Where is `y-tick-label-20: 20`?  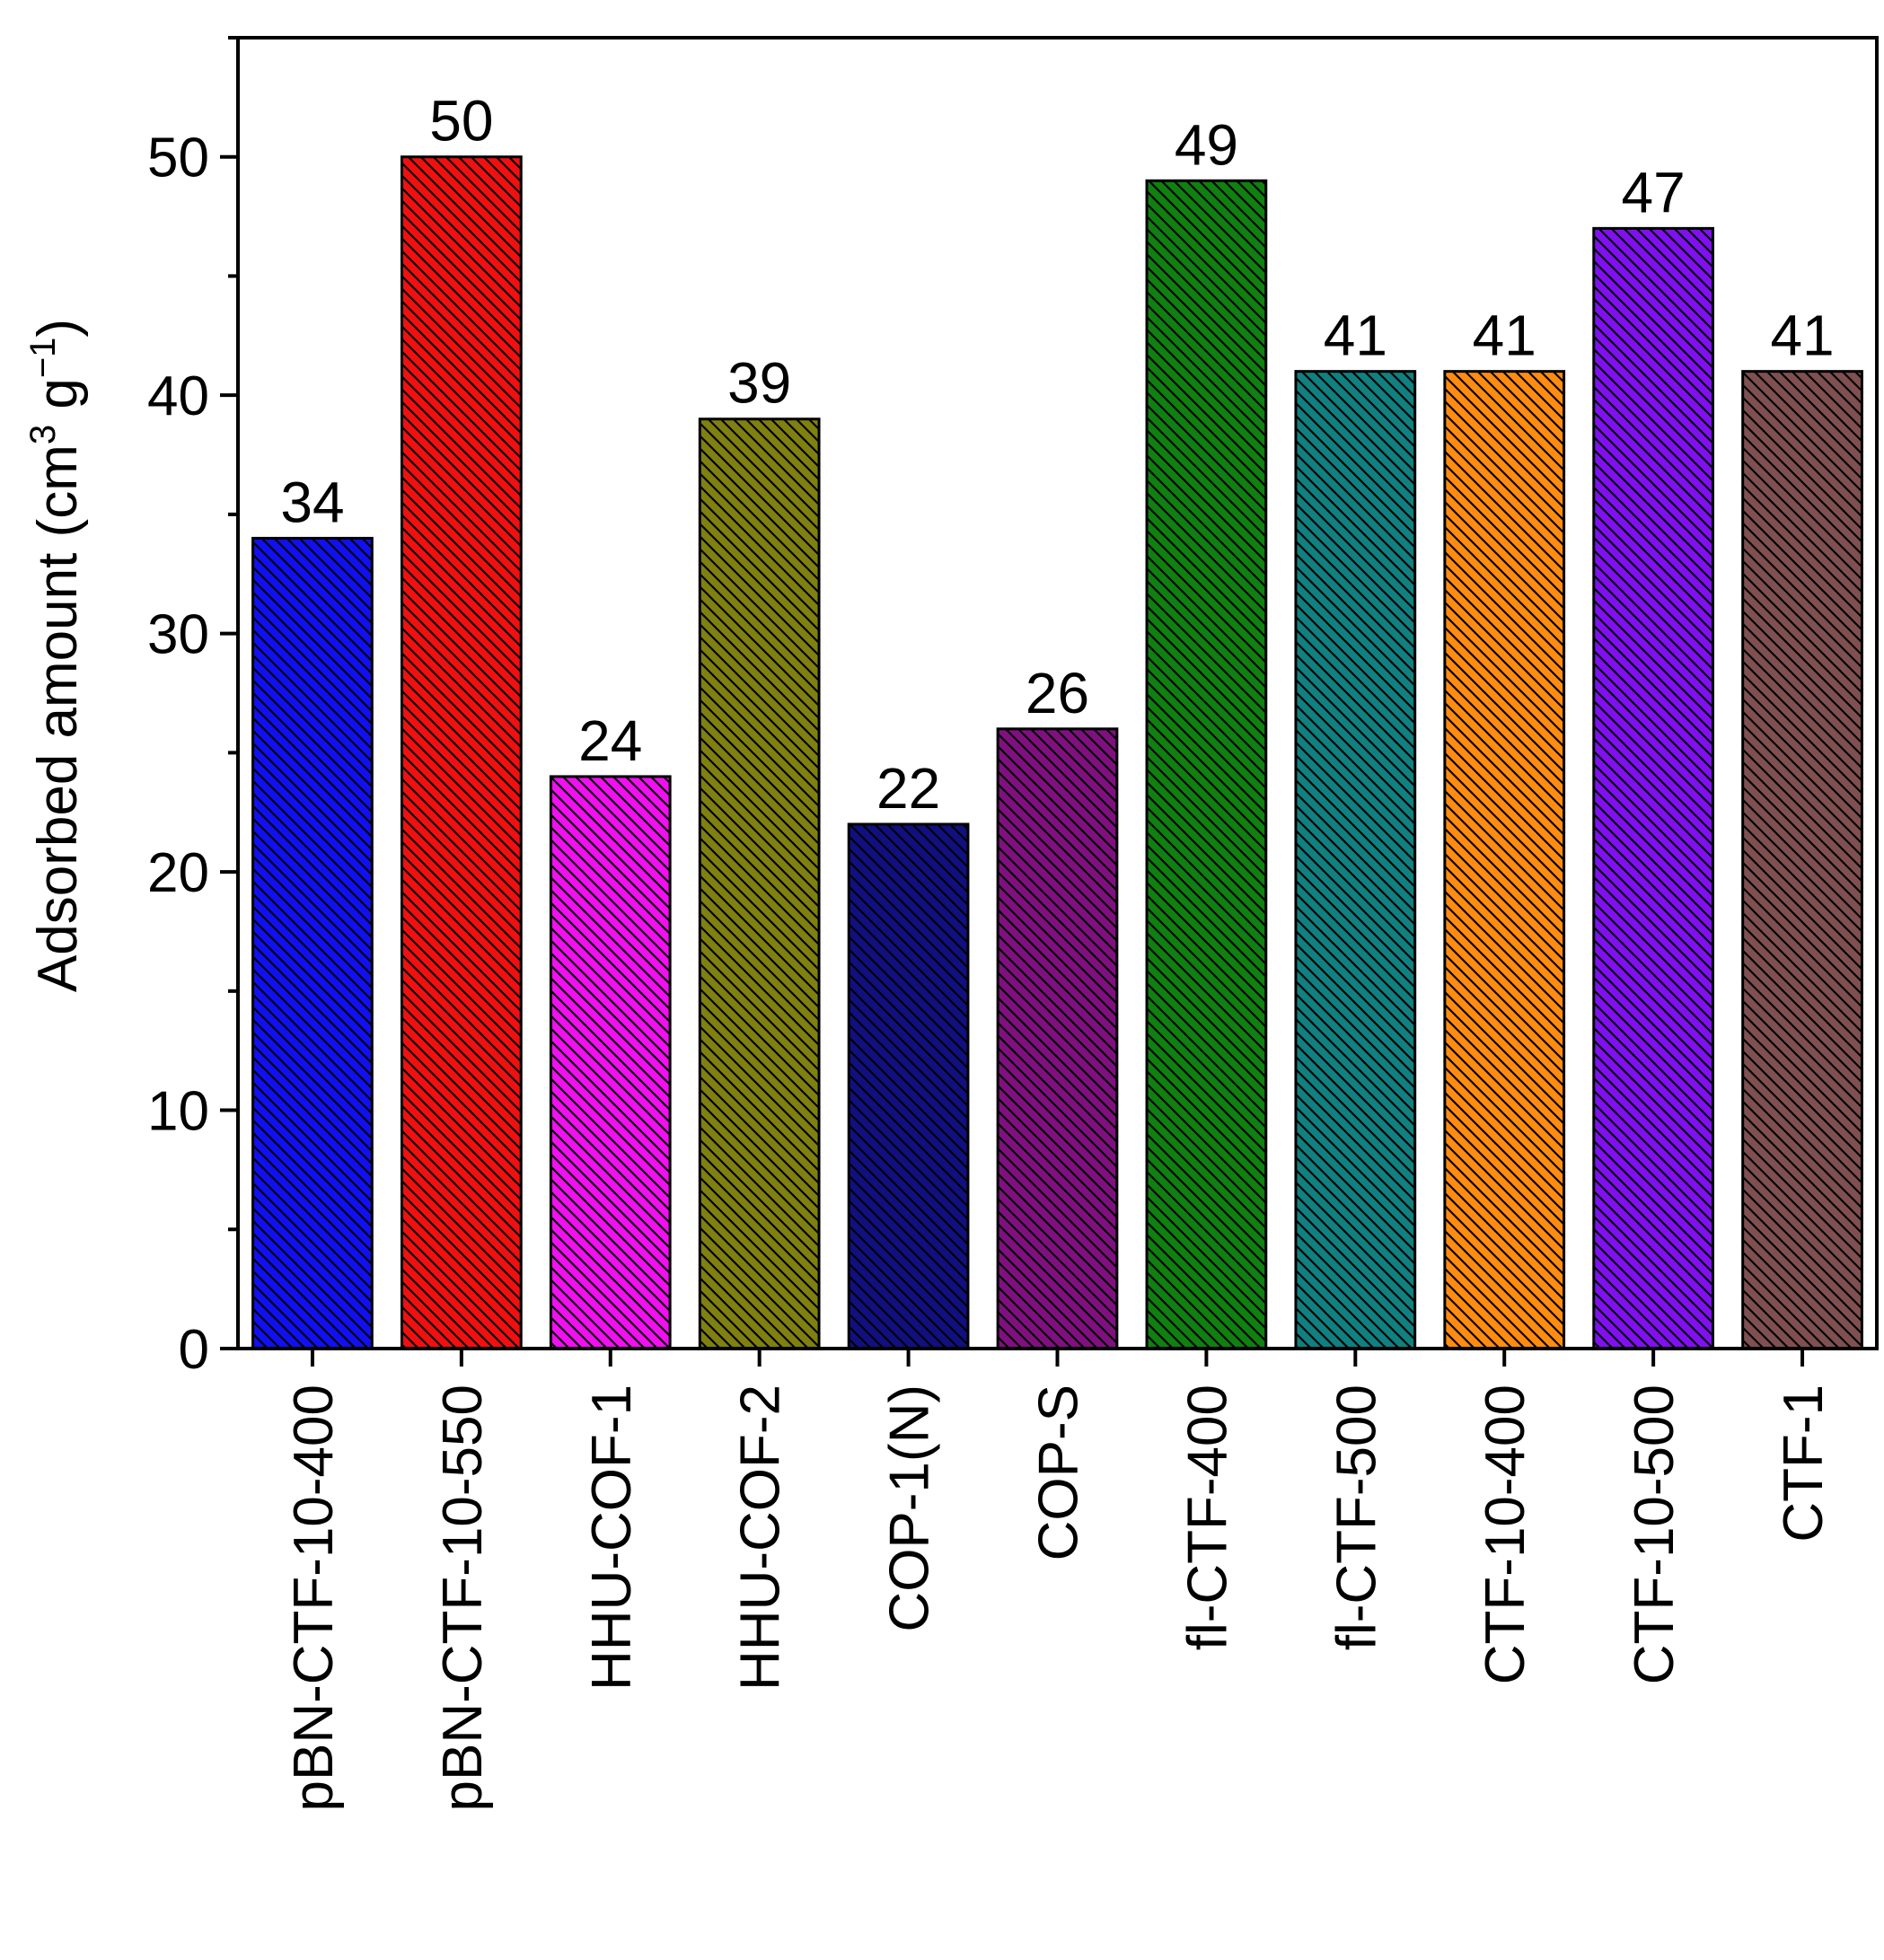 y-tick-label-20: 20 is located at coordinates (178, 873).